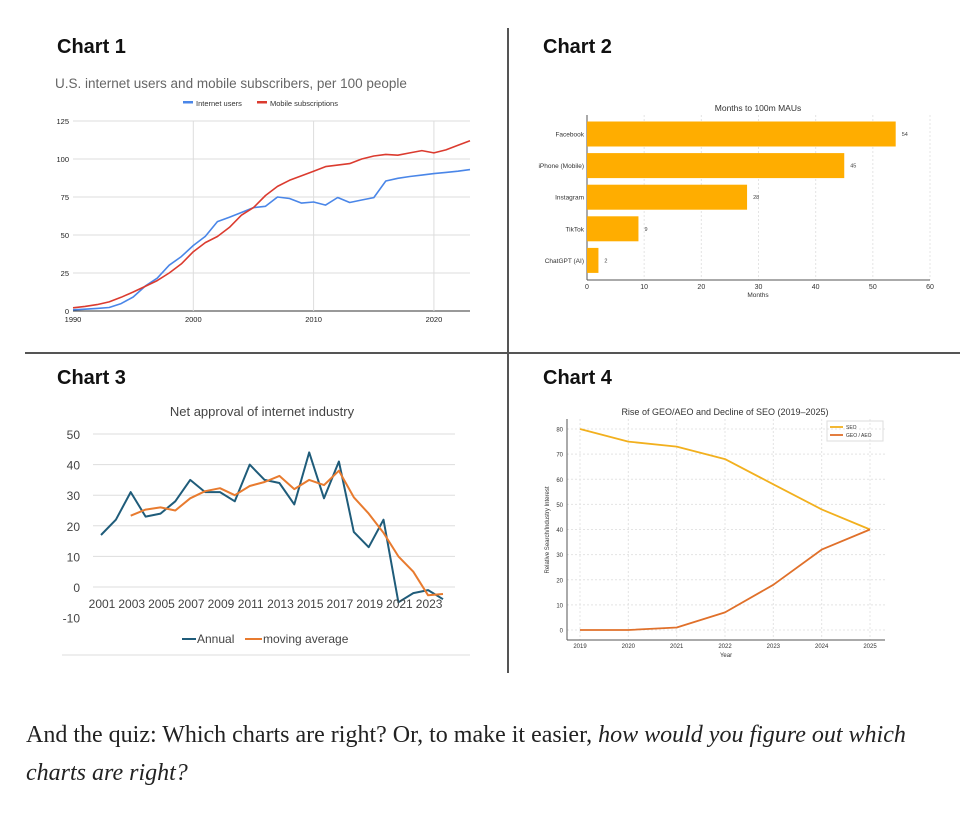 The height and width of the screenshot is (814, 960). I want to click on x-tick-label: 10, so click(644, 287).